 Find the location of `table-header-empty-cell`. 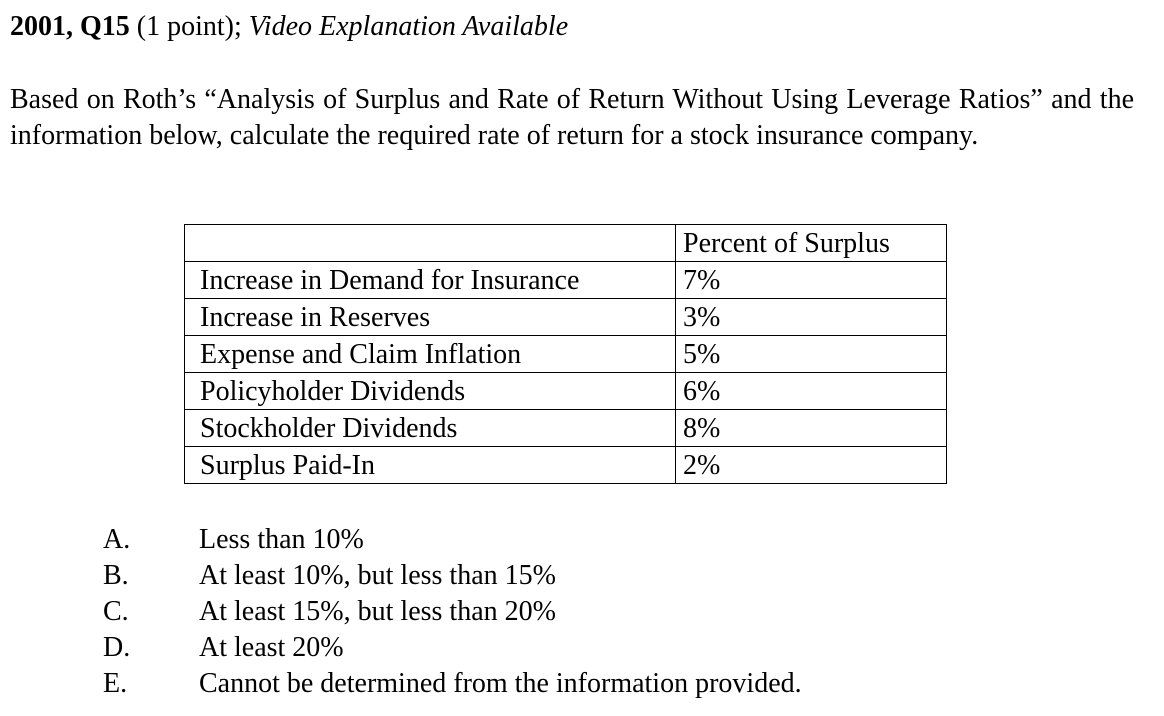

table-header-empty-cell is located at coordinates (430, 243).